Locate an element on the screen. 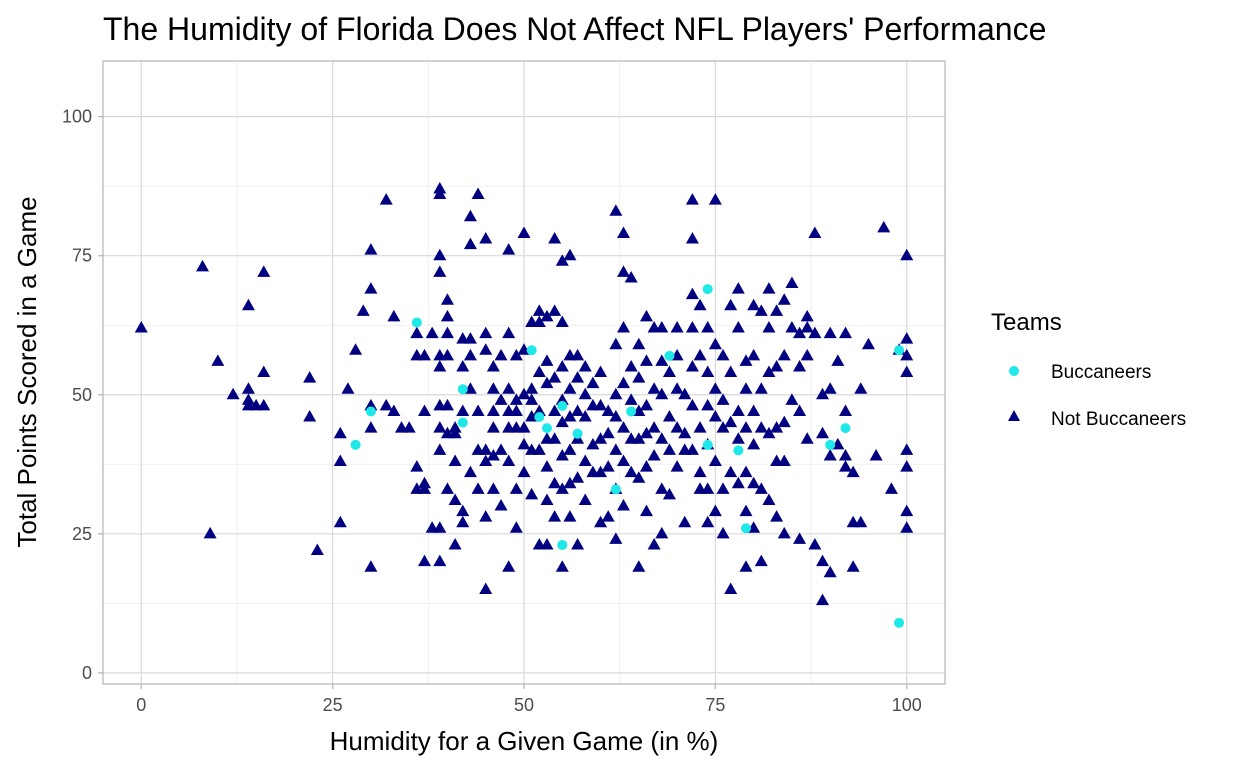 The height and width of the screenshot is (768, 1248). y-tick-label: 75 is located at coordinates (82, 256).